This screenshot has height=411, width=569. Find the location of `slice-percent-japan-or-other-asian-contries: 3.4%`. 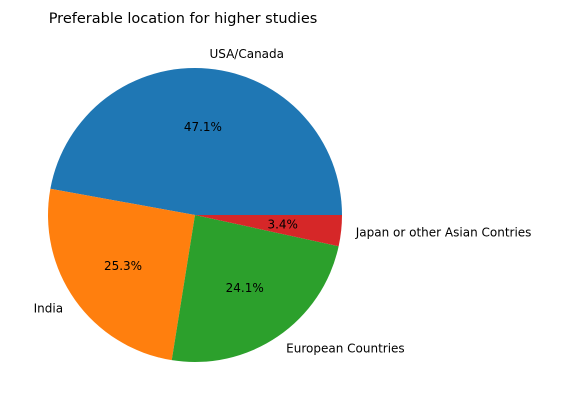

slice-percent-japan-or-other-asian-contries: 3.4% is located at coordinates (282, 224).